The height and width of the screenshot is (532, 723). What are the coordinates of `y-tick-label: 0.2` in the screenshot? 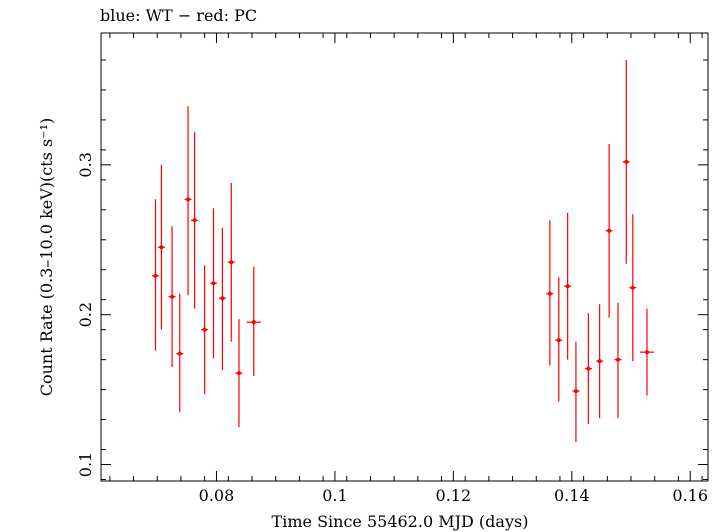 It's located at (85, 314).